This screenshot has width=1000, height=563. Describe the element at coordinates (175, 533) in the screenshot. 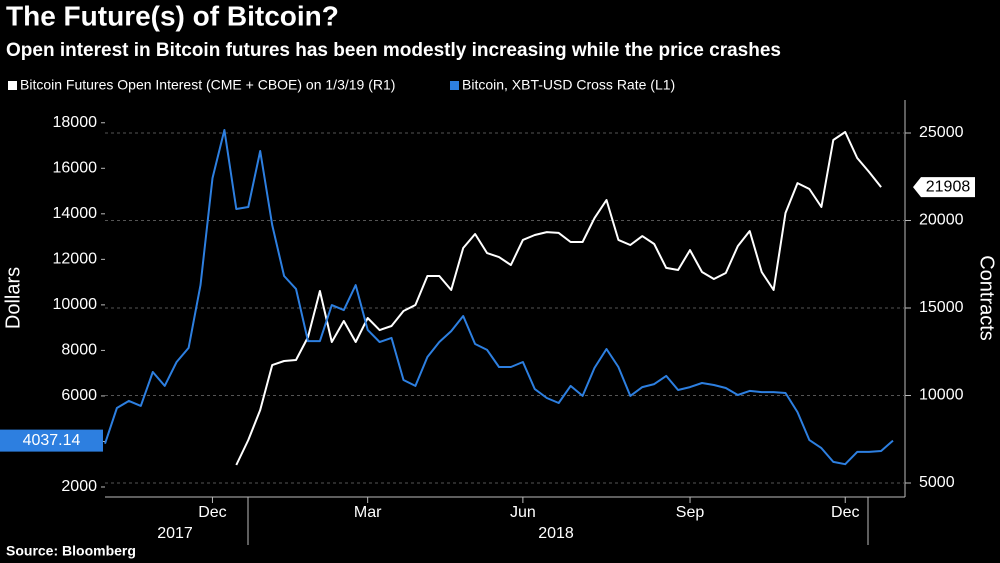

I see `x-group-label: 2017` at that location.